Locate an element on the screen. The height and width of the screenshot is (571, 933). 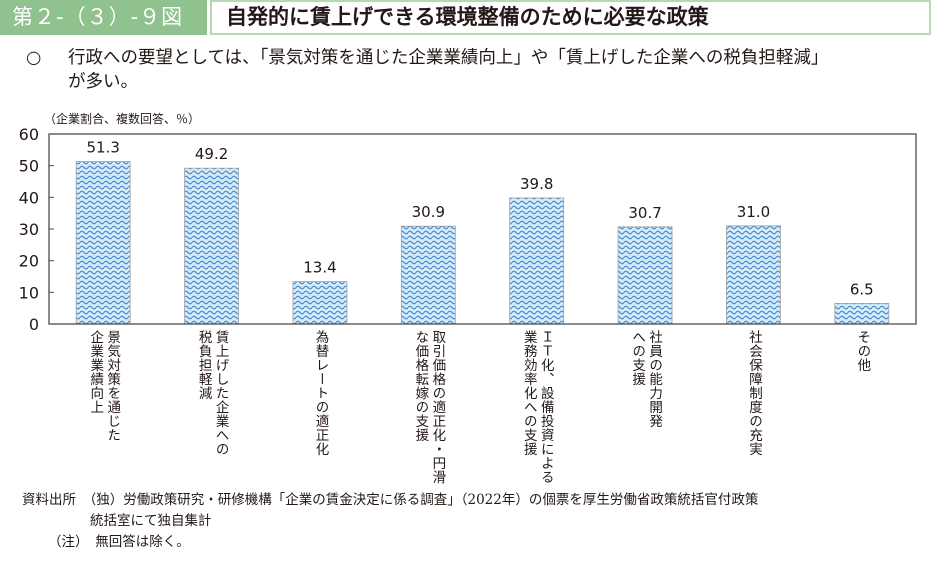
figure-number: 第２-（３）-９図 is located at coordinates (103, 17).